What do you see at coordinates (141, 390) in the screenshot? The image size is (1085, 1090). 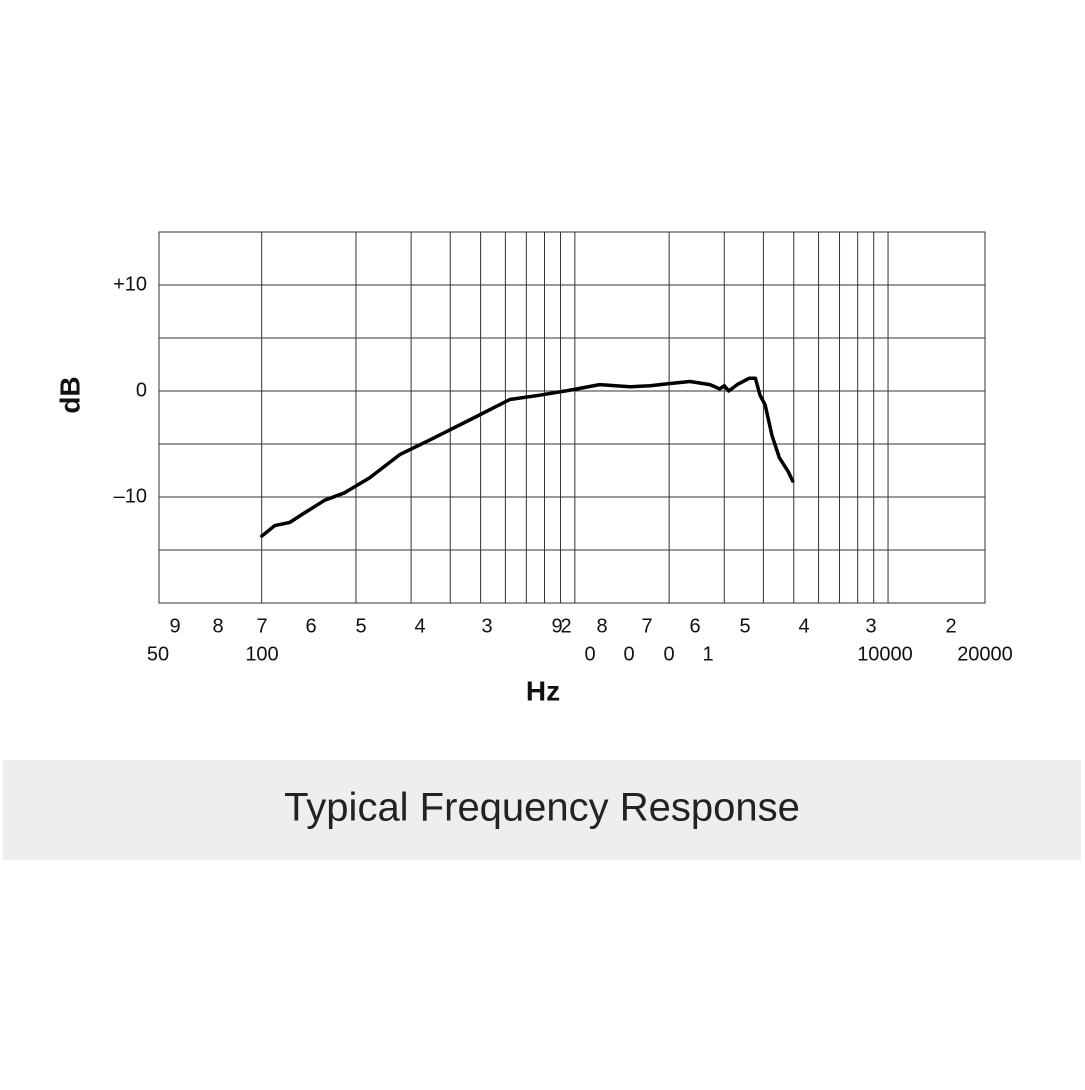 I see `y-tick-label: 0` at bounding box center [141, 390].